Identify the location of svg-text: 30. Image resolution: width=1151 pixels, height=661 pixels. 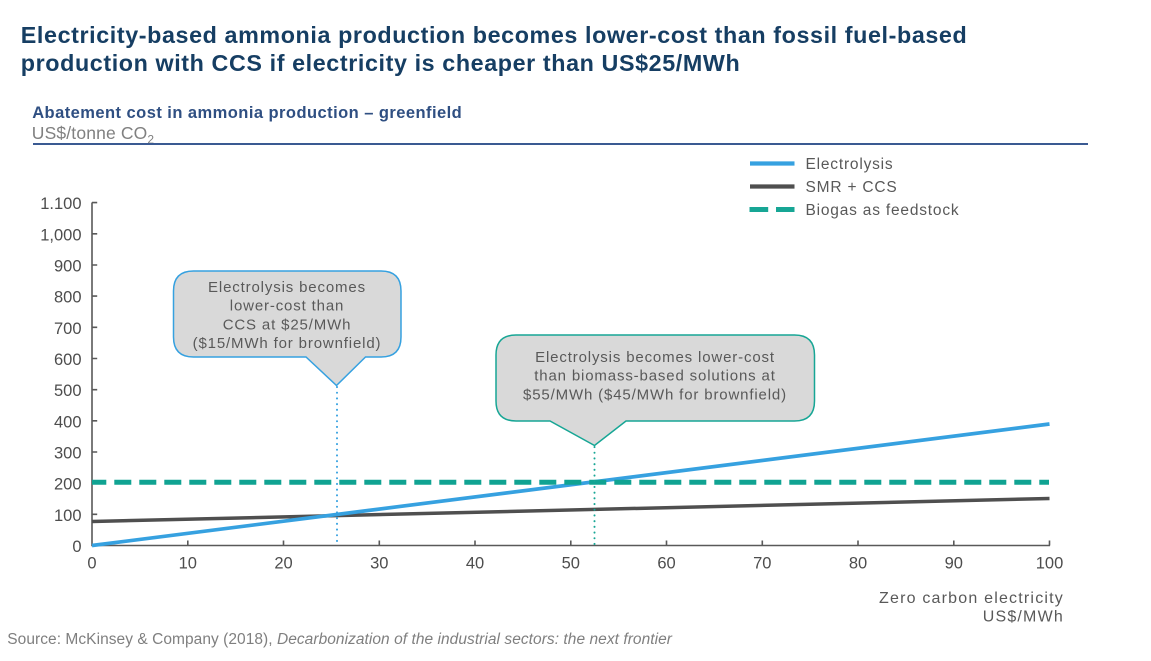
(379, 564).